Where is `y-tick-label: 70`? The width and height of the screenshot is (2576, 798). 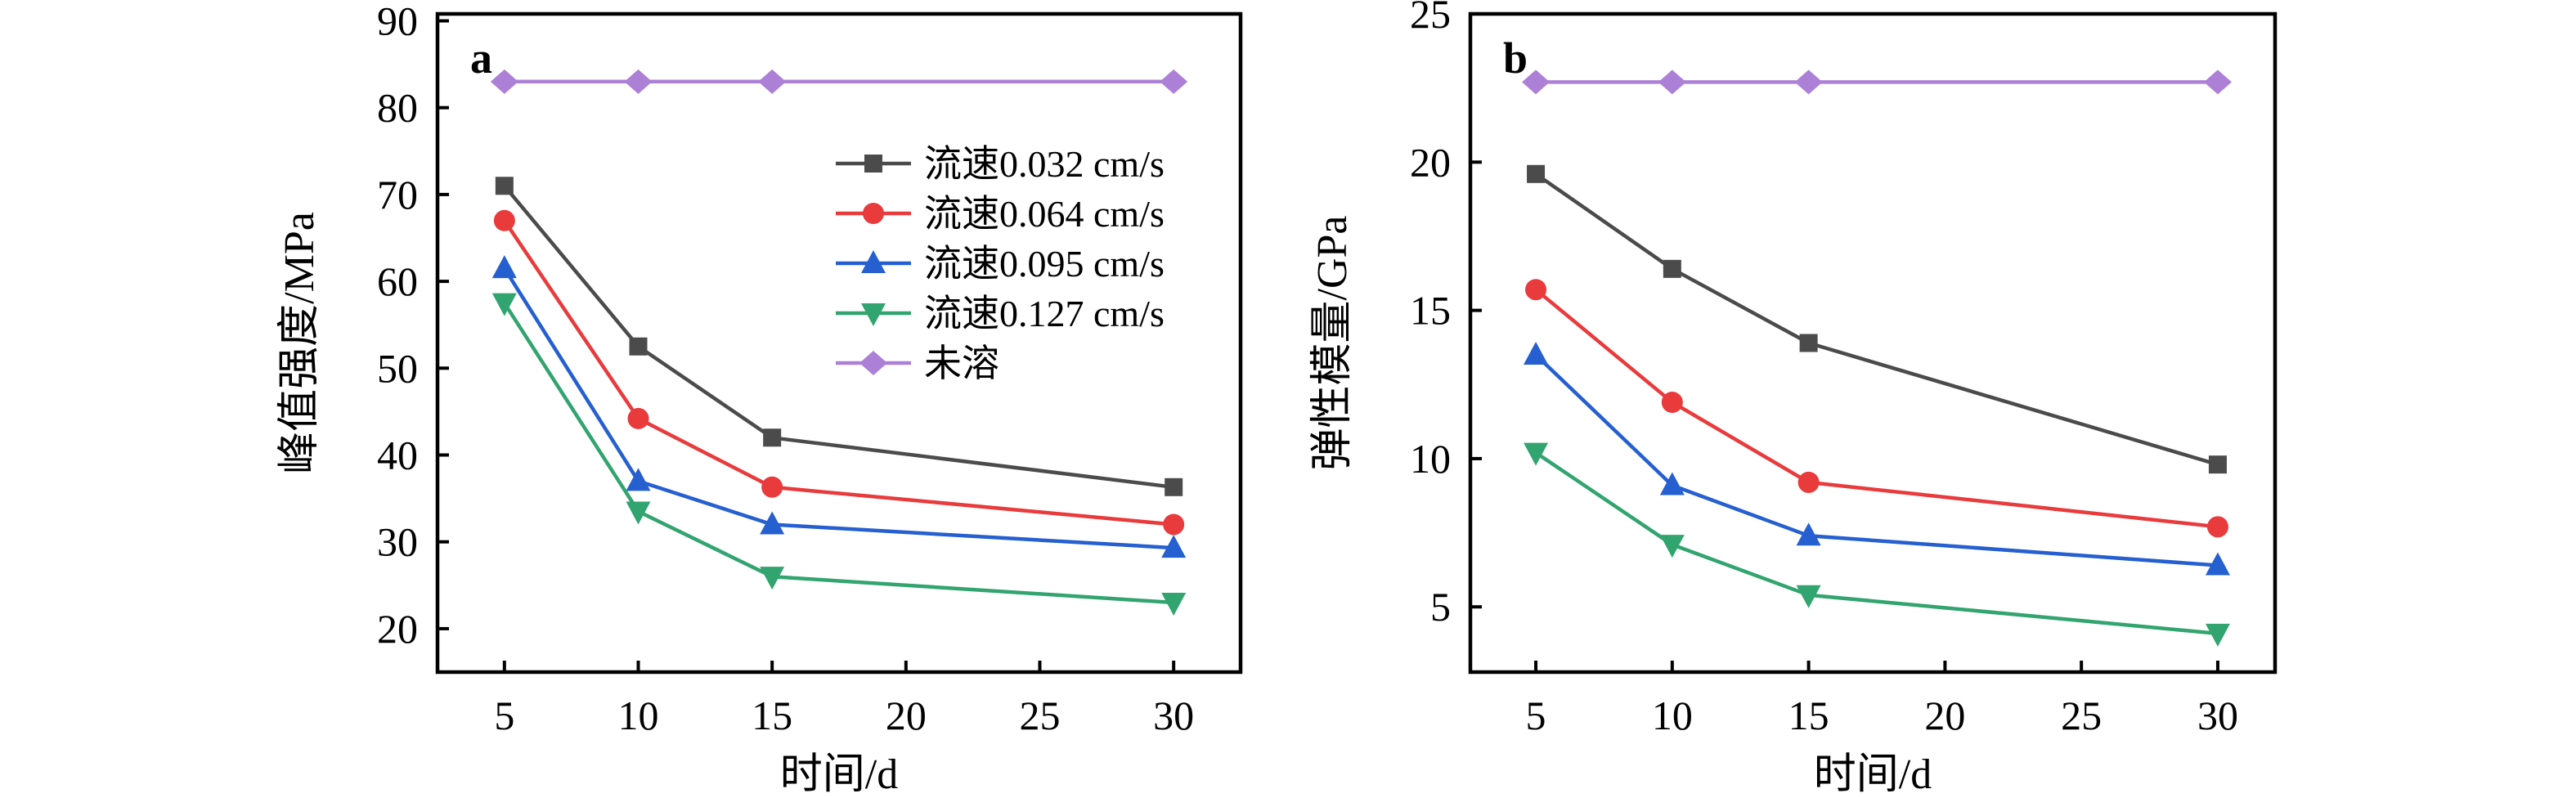
y-tick-label: 70 is located at coordinates (397, 194).